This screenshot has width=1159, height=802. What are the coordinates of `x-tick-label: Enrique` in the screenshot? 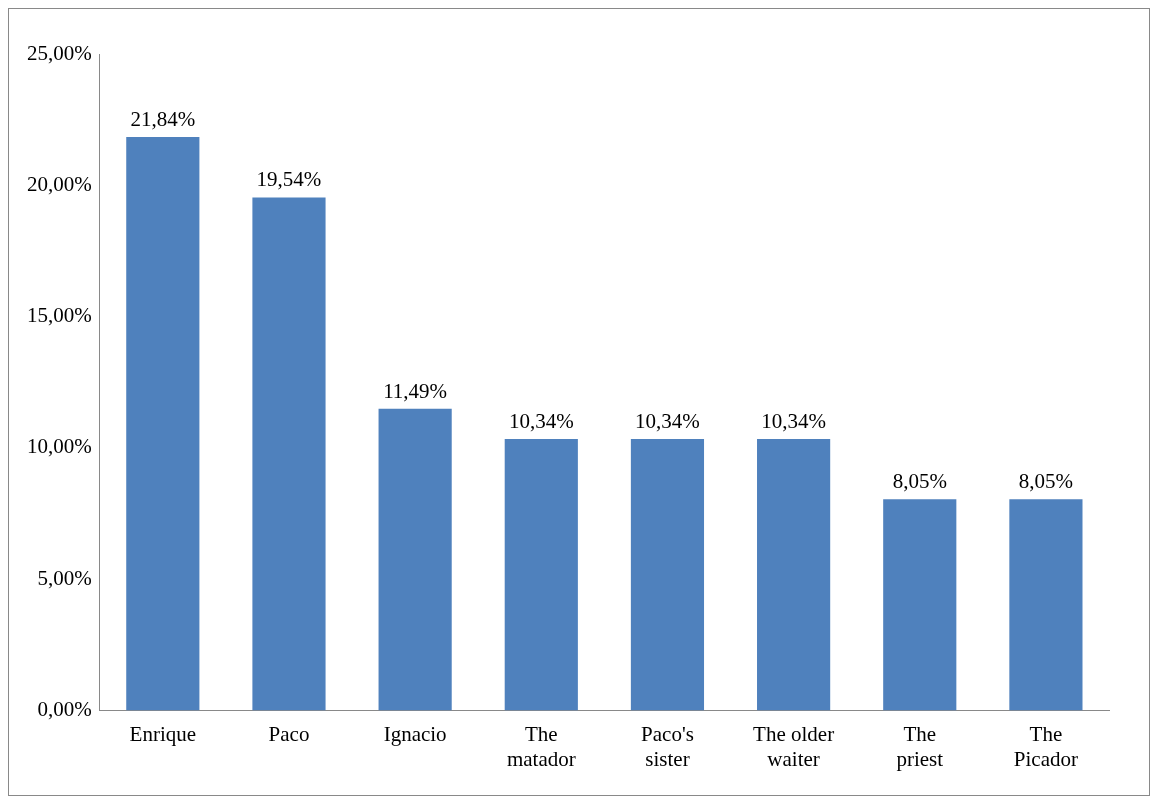 It's located at (163, 733).